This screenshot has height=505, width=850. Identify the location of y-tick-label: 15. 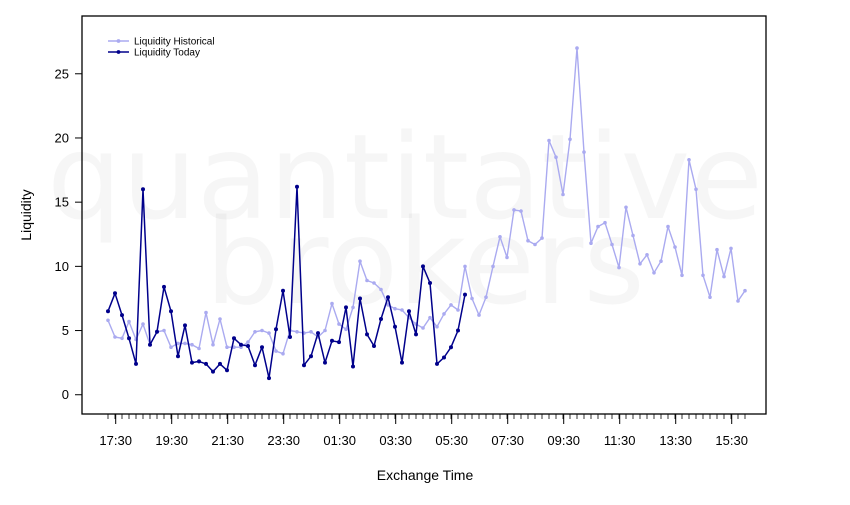
(62, 202).